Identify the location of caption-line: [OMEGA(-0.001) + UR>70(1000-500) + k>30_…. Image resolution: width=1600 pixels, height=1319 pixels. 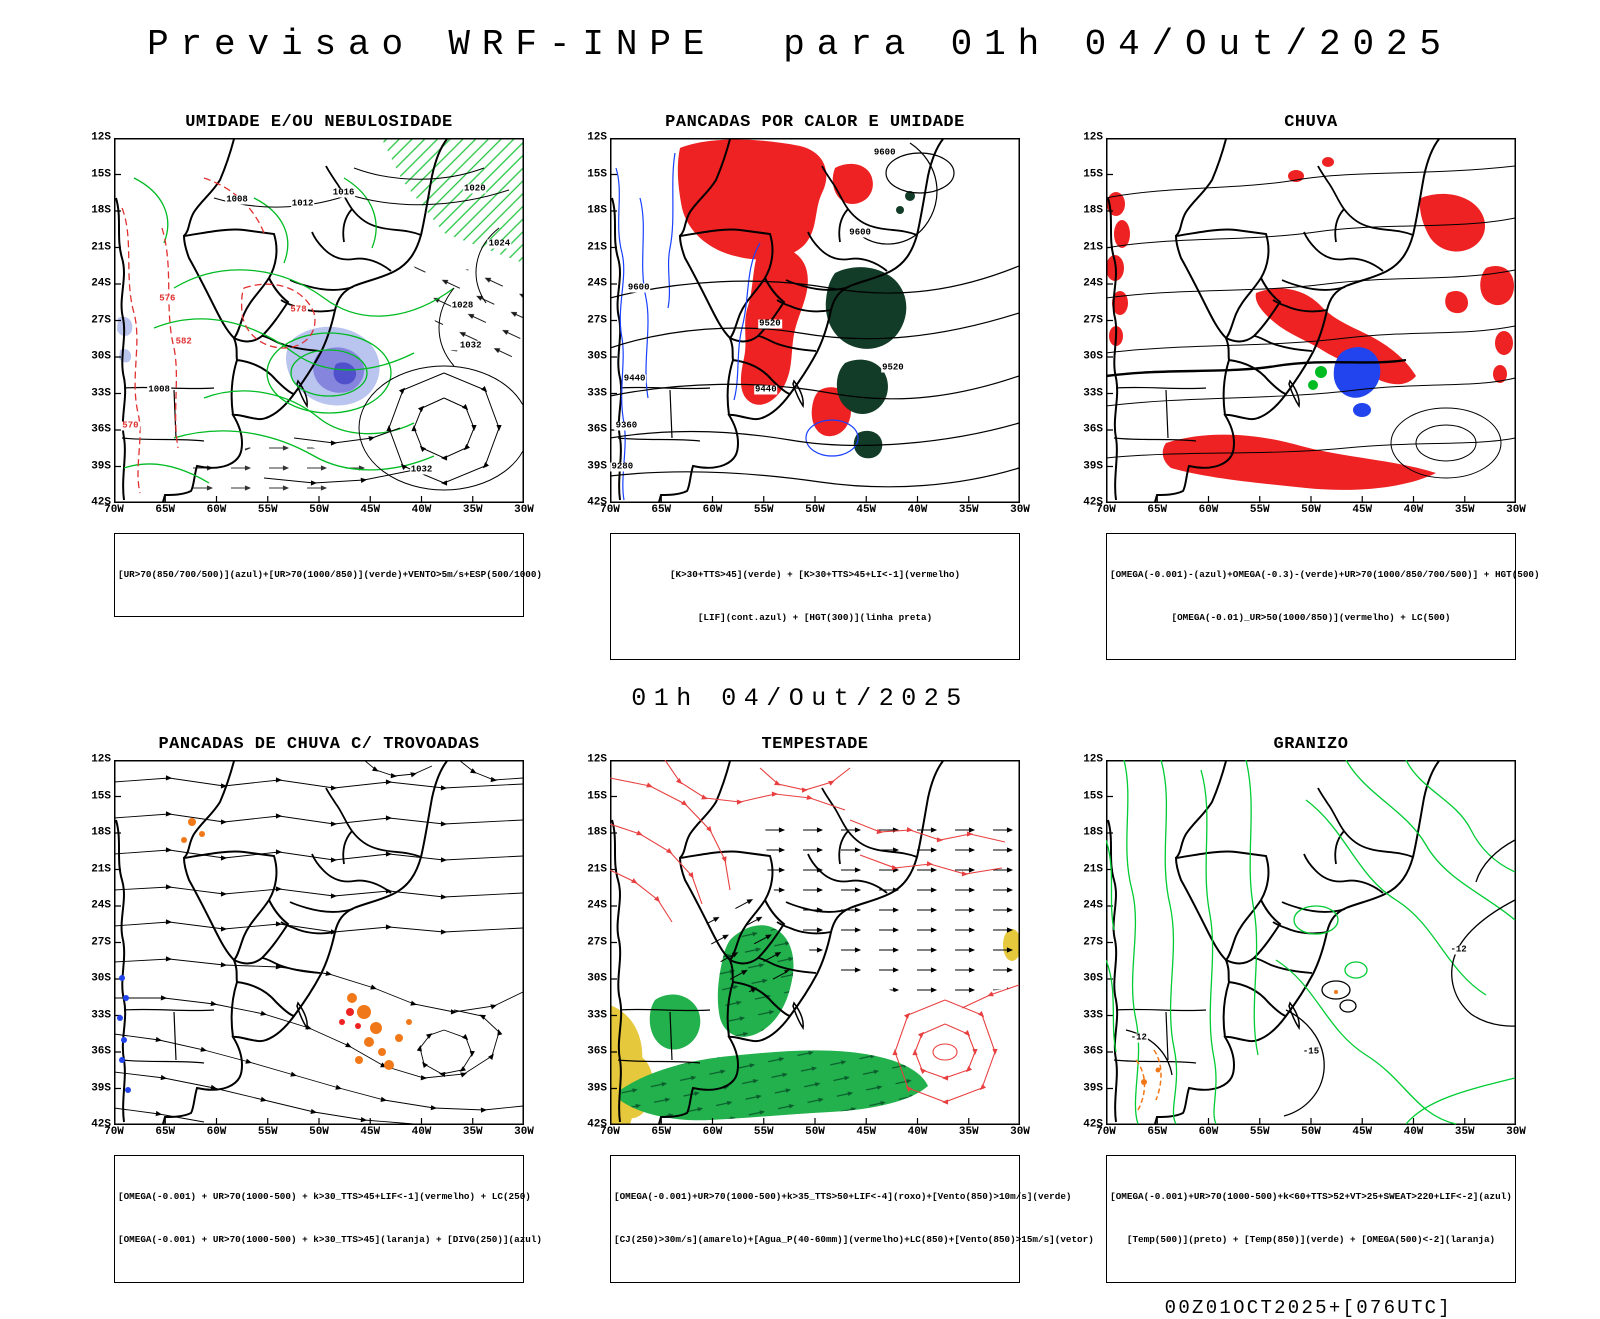
(330, 1240).